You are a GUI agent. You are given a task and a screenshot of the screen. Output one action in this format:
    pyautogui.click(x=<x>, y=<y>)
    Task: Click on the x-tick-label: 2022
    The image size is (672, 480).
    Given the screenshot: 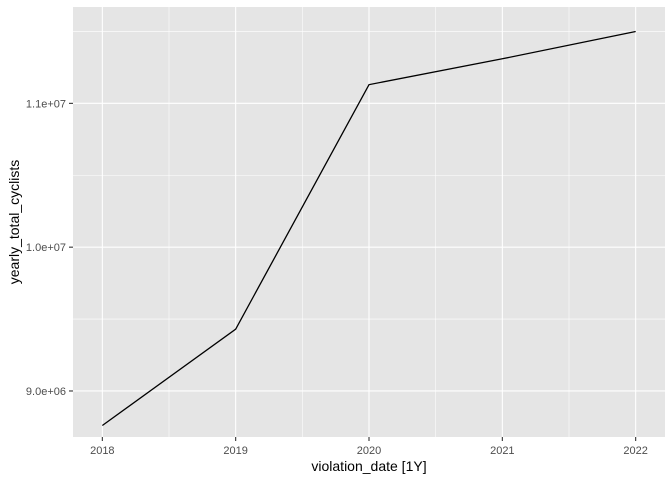 What is the action you would take?
    pyautogui.click(x=635, y=451)
    